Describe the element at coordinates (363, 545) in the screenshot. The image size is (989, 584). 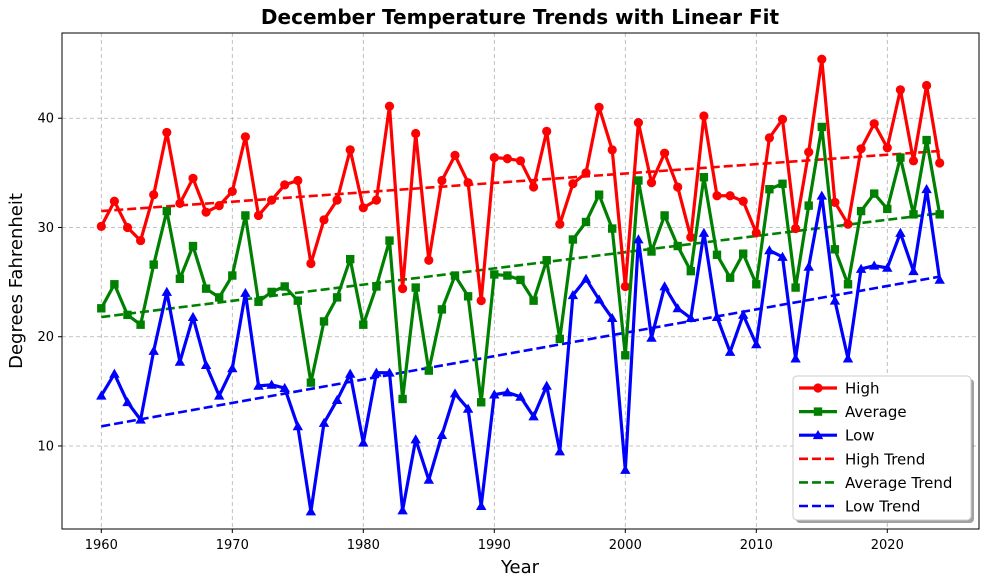
I see `x-tick-label: 1980` at that location.